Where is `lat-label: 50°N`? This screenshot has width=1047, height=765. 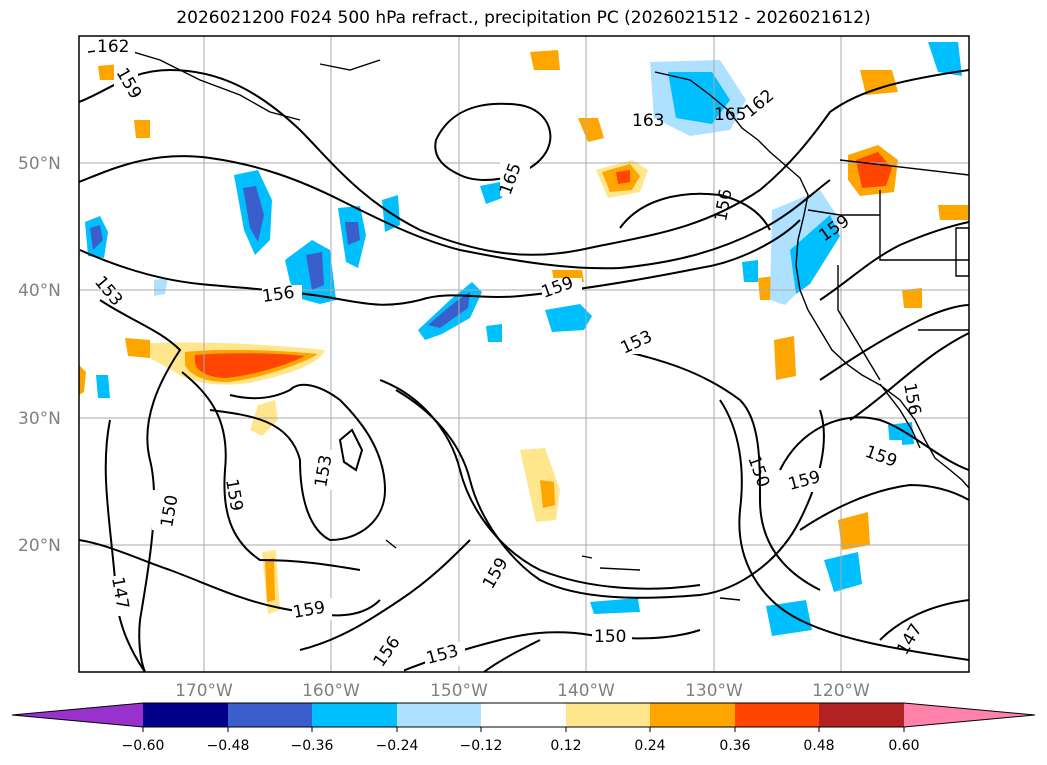
lat-label: 50°N is located at coordinates (39, 164).